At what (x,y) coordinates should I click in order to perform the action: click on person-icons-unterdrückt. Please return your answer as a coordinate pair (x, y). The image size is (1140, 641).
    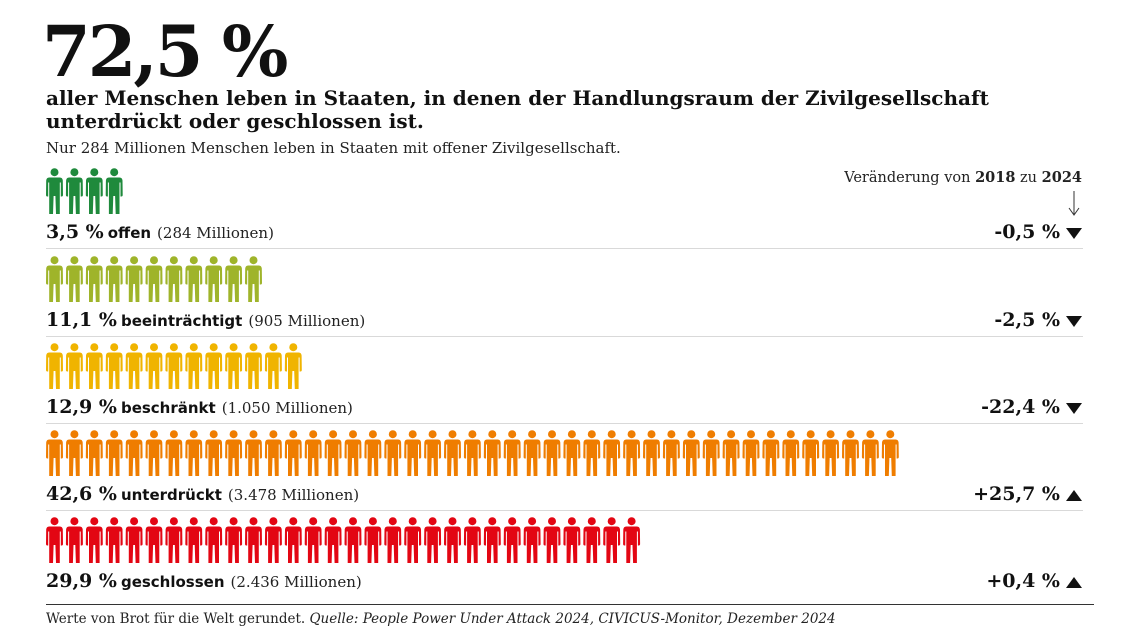
    Looking at the image, I should click on (472, 453).